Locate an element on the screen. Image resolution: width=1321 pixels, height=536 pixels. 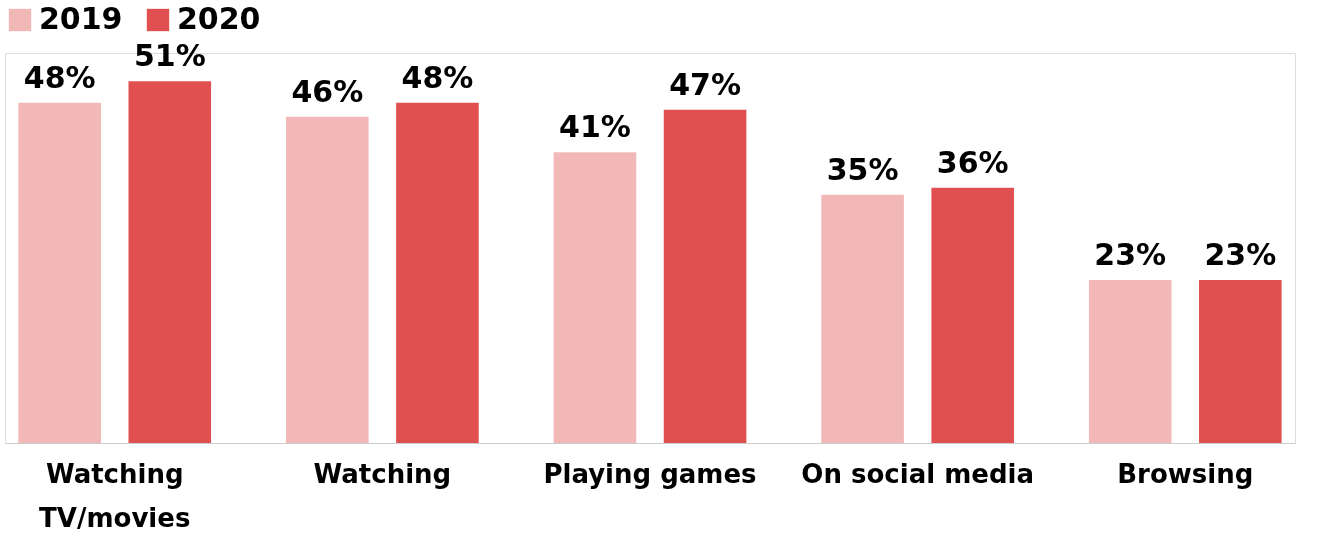
x-tick-label: Watching is located at coordinates (382, 473).